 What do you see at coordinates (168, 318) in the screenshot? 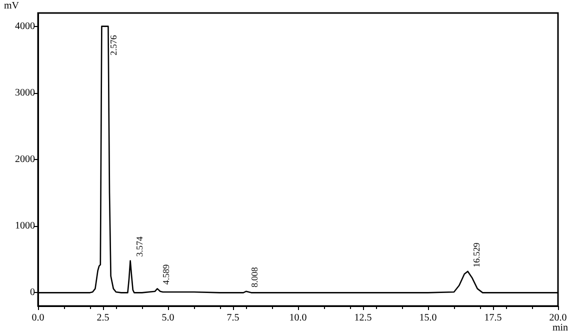
I see `x-tick-label: 5.0` at bounding box center [168, 318].